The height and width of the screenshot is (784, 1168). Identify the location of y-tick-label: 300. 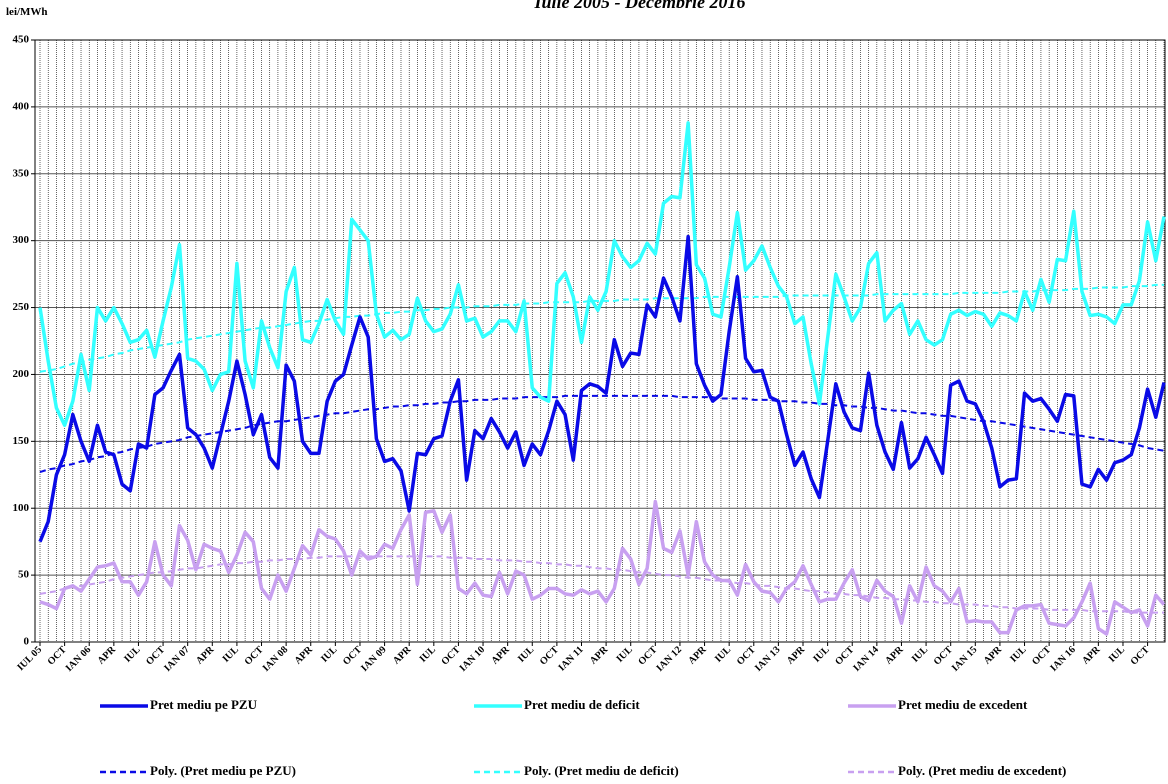
(21, 240).